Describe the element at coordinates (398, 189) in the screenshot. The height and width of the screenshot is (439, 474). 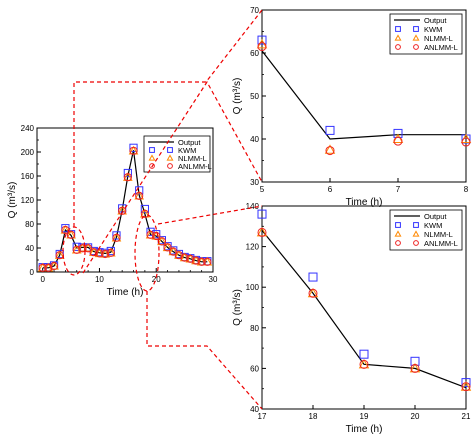
I see `x-tick-label: 7` at that location.